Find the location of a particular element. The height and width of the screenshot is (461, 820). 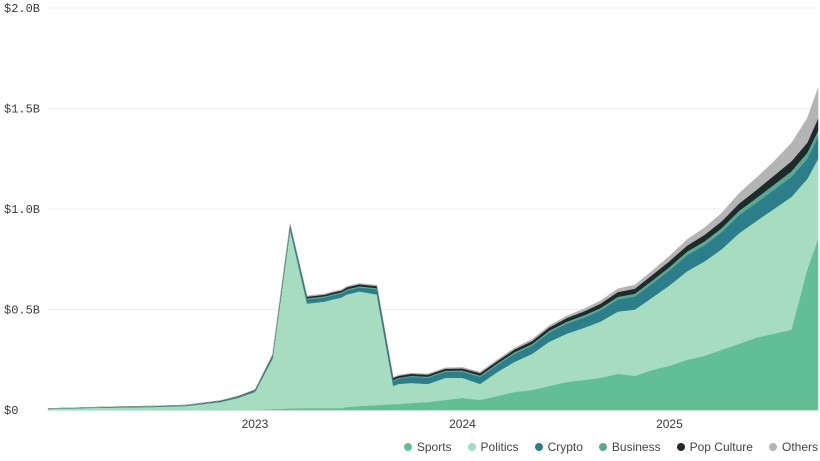

legend-item-others: Others is located at coordinates (793, 447).